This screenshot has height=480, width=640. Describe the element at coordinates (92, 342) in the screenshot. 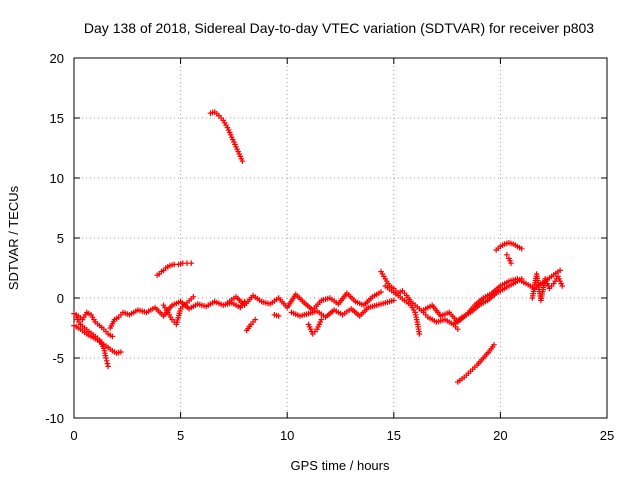

I see `series-track-c` at that location.